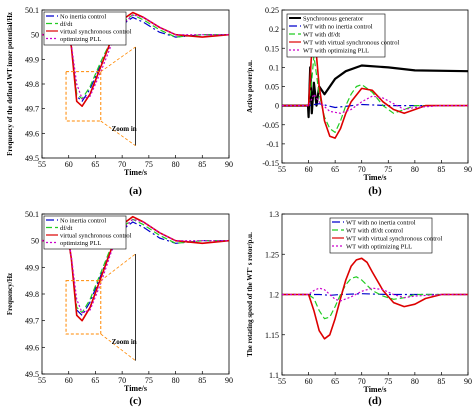 The height and width of the screenshot is (414, 474). I want to click on legend-label: df/dt, so click(66, 228).